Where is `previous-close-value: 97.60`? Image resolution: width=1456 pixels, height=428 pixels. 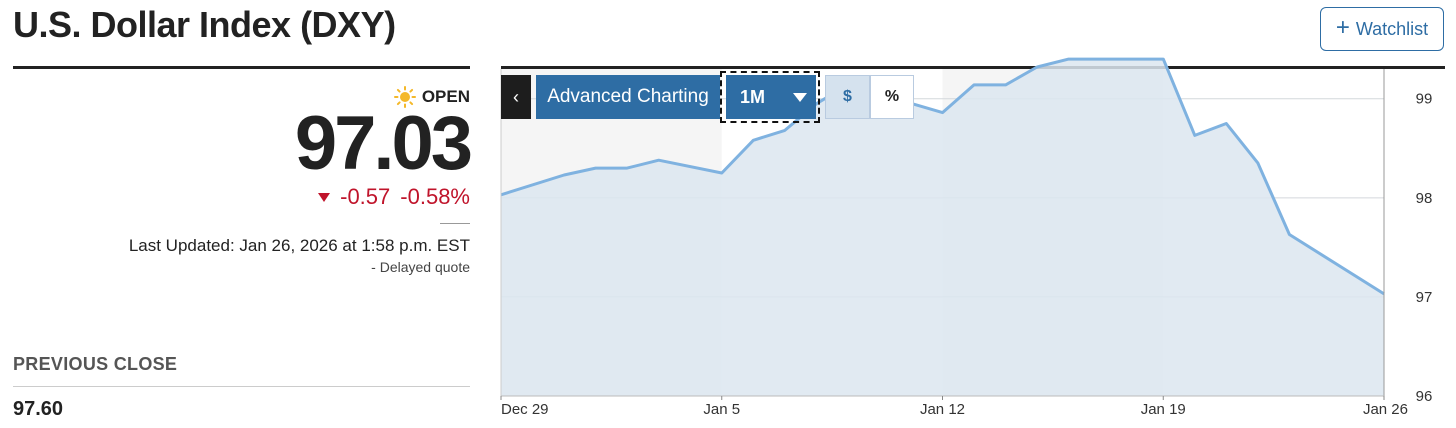
previous-close-value: 97.60 is located at coordinates (38, 409).